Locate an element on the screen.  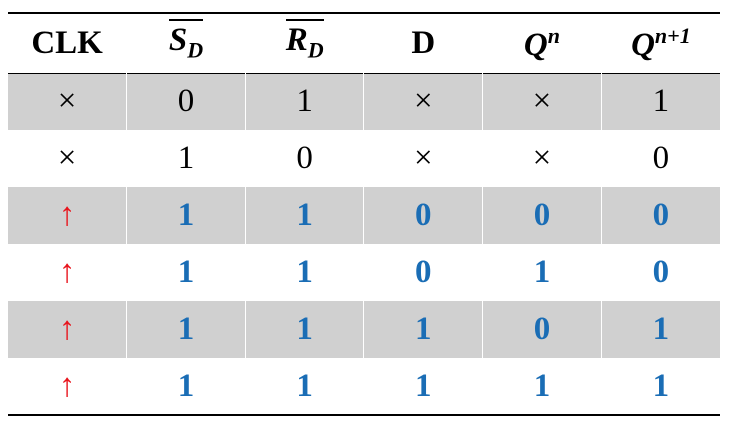
header-text: D is located at coordinates (423, 42).